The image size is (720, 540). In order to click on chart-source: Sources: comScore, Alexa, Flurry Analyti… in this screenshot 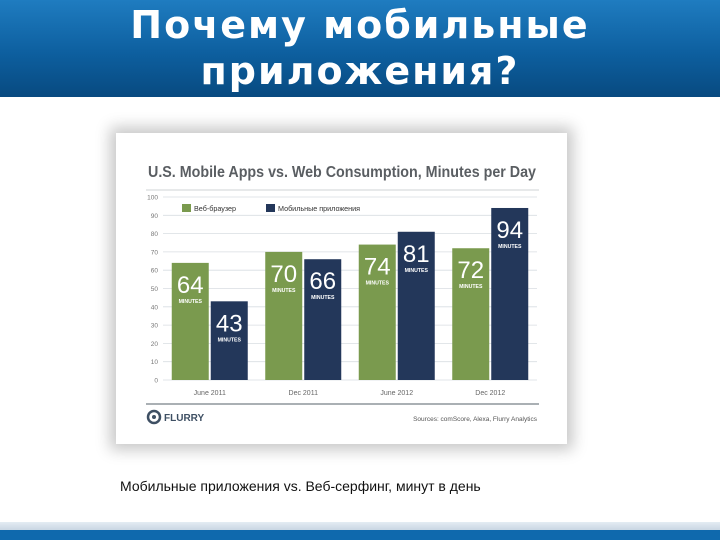, I will do `click(475, 419)`.